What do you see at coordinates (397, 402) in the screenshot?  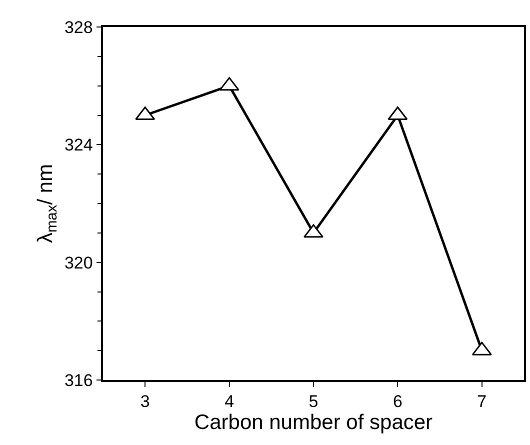 I see `x-tick-label: 6` at bounding box center [397, 402].